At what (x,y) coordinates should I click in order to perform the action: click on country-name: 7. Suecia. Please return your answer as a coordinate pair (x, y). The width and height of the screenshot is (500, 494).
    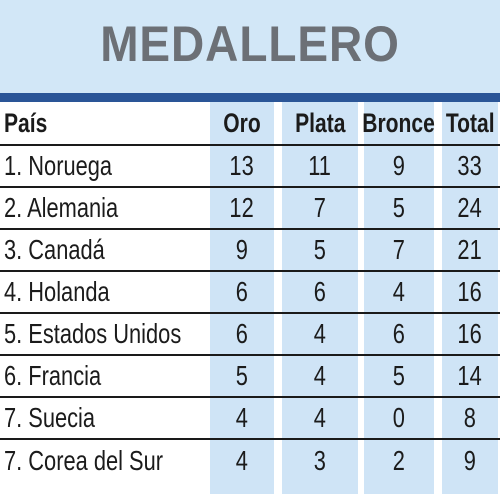
    Looking at the image, I should click on (50, 417).